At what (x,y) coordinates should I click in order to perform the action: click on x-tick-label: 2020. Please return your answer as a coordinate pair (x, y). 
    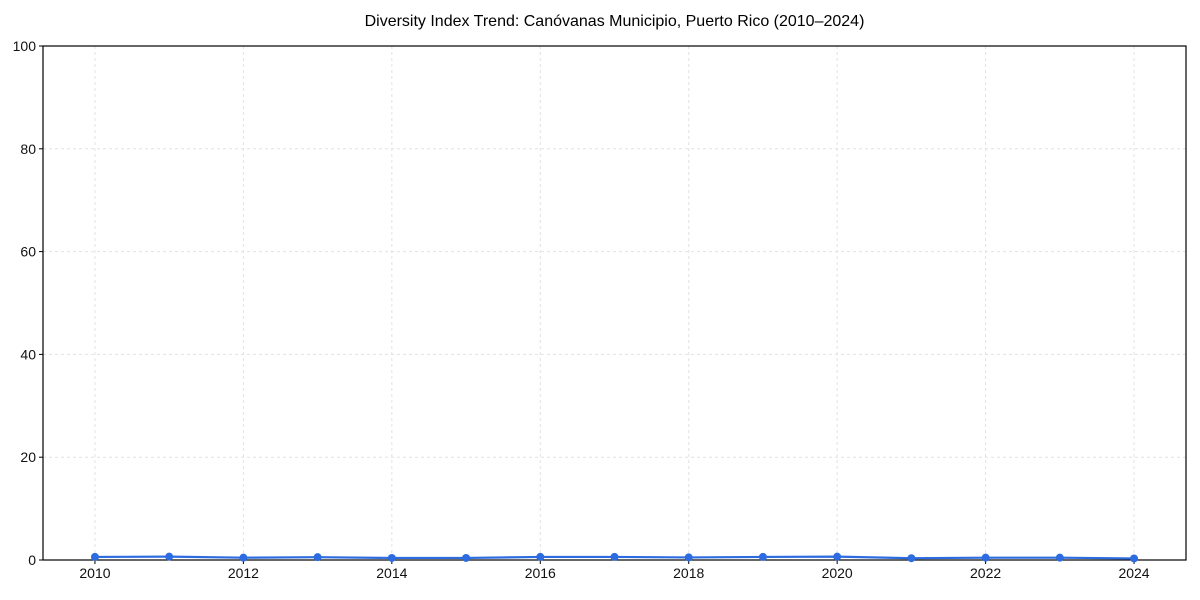
    Looking at the image, I should click on (837, 573).